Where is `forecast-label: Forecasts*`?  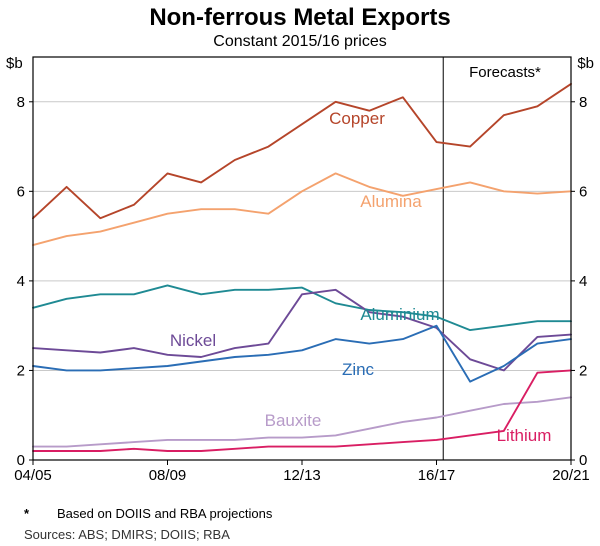
forecast-label: Forecasts* is located at coordinates (505, 72).